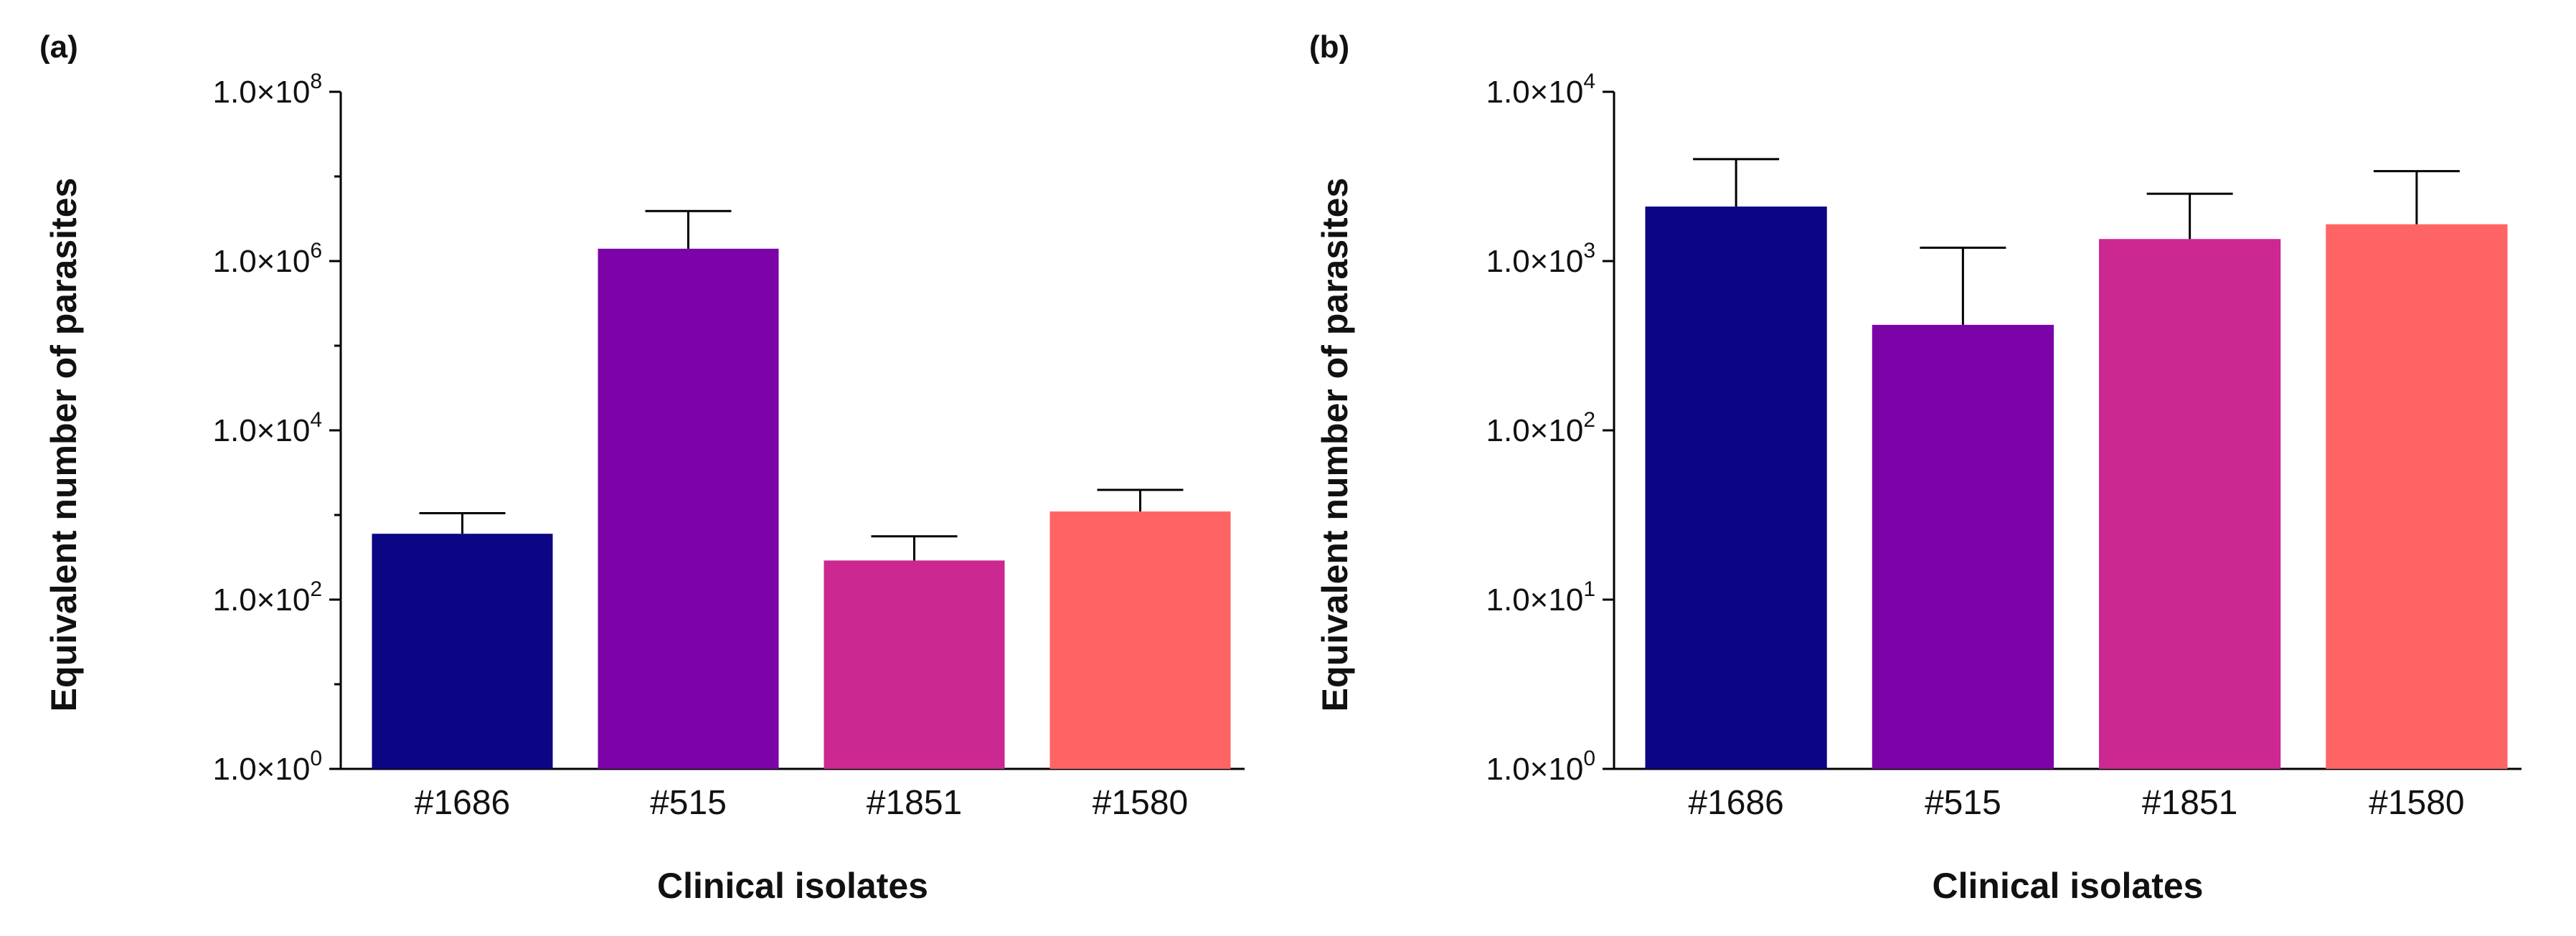 The height and width of the screenshot is (936, 2576). What do you see at coordinates (316, 251) in the screenshot?
I see `y-tick-exponent: 6` at bounding box center [316, 251].